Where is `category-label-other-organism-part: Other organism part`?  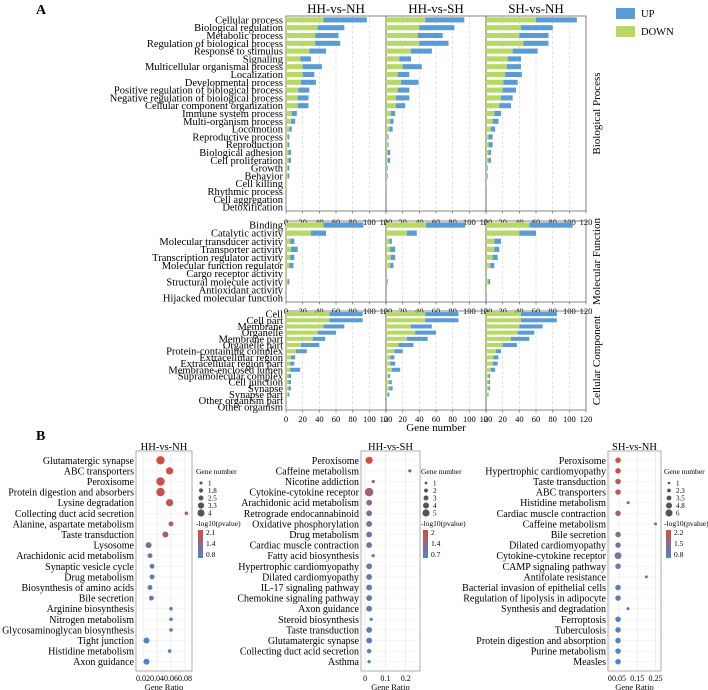 category-label-other-organism-part: Other organism part is located at coordinates (241, 401).